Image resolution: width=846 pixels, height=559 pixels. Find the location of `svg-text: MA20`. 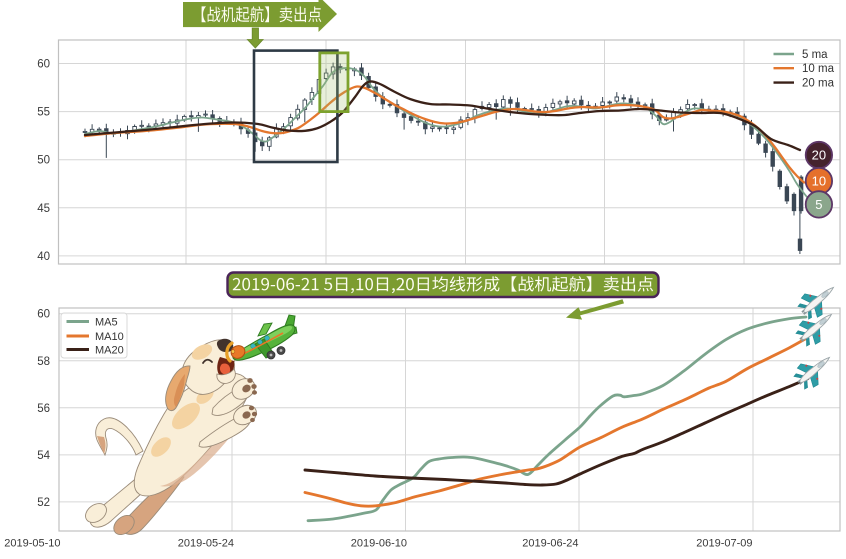

svg-text: MA20 is located at coordinates (109, 351).